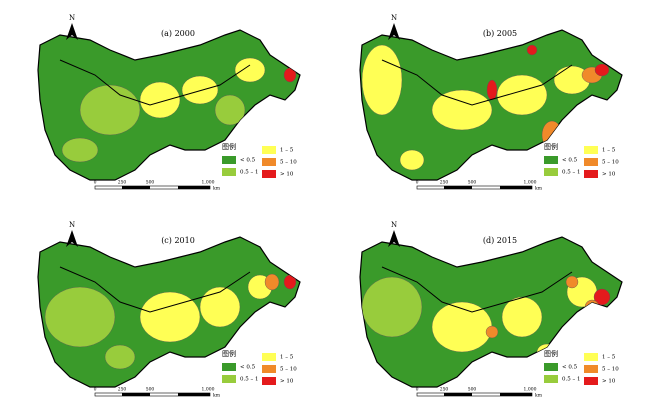 This screenshot has width=650, height=415. Describe the element at coordinates (500, 240) in the screenshot. I see `panel-title: (d) 2015` at that location.